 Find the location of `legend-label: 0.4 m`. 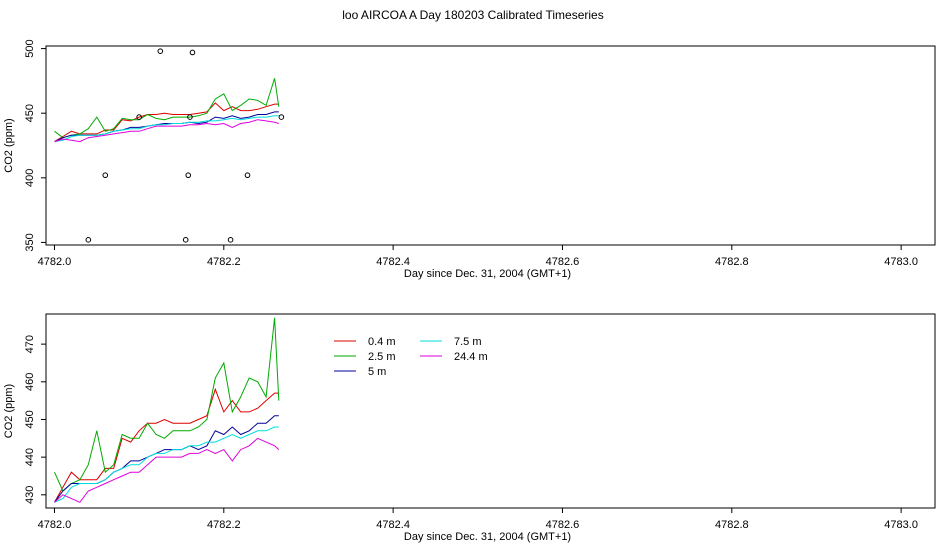

legend-label: 0.4 m is located at coordinates (382, 342).